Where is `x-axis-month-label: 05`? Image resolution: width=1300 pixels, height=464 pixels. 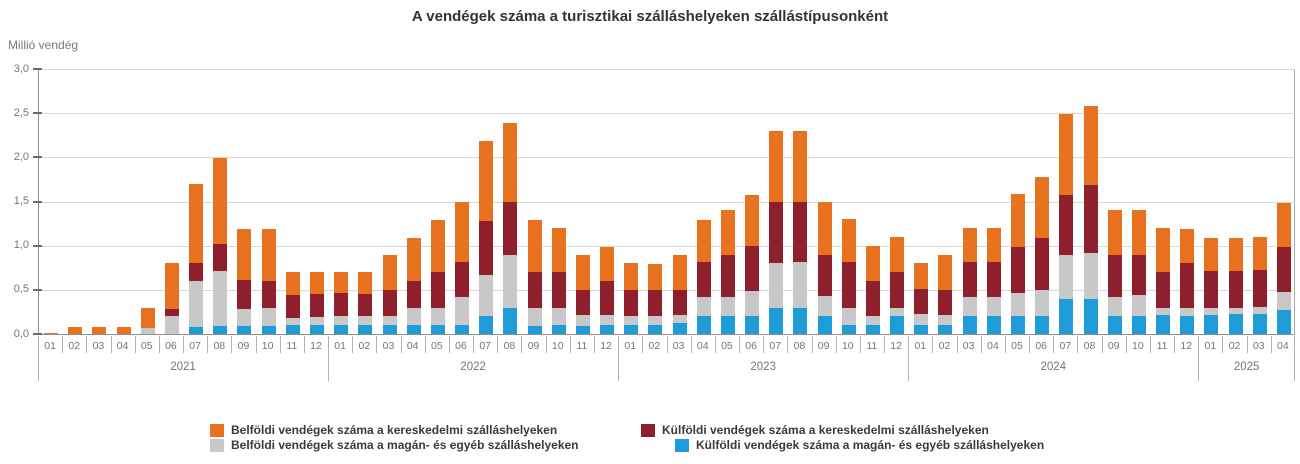
x-axis-month-label: 05 is located at coordinates (146, 346).